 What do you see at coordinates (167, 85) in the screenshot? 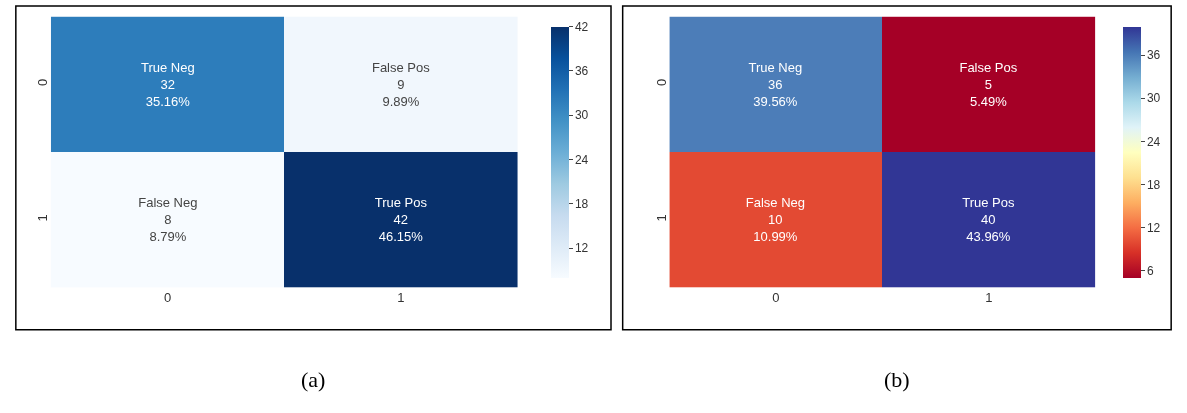
I see `data-label: True Neg 32 35.16%` at bounding box center [167, 85].